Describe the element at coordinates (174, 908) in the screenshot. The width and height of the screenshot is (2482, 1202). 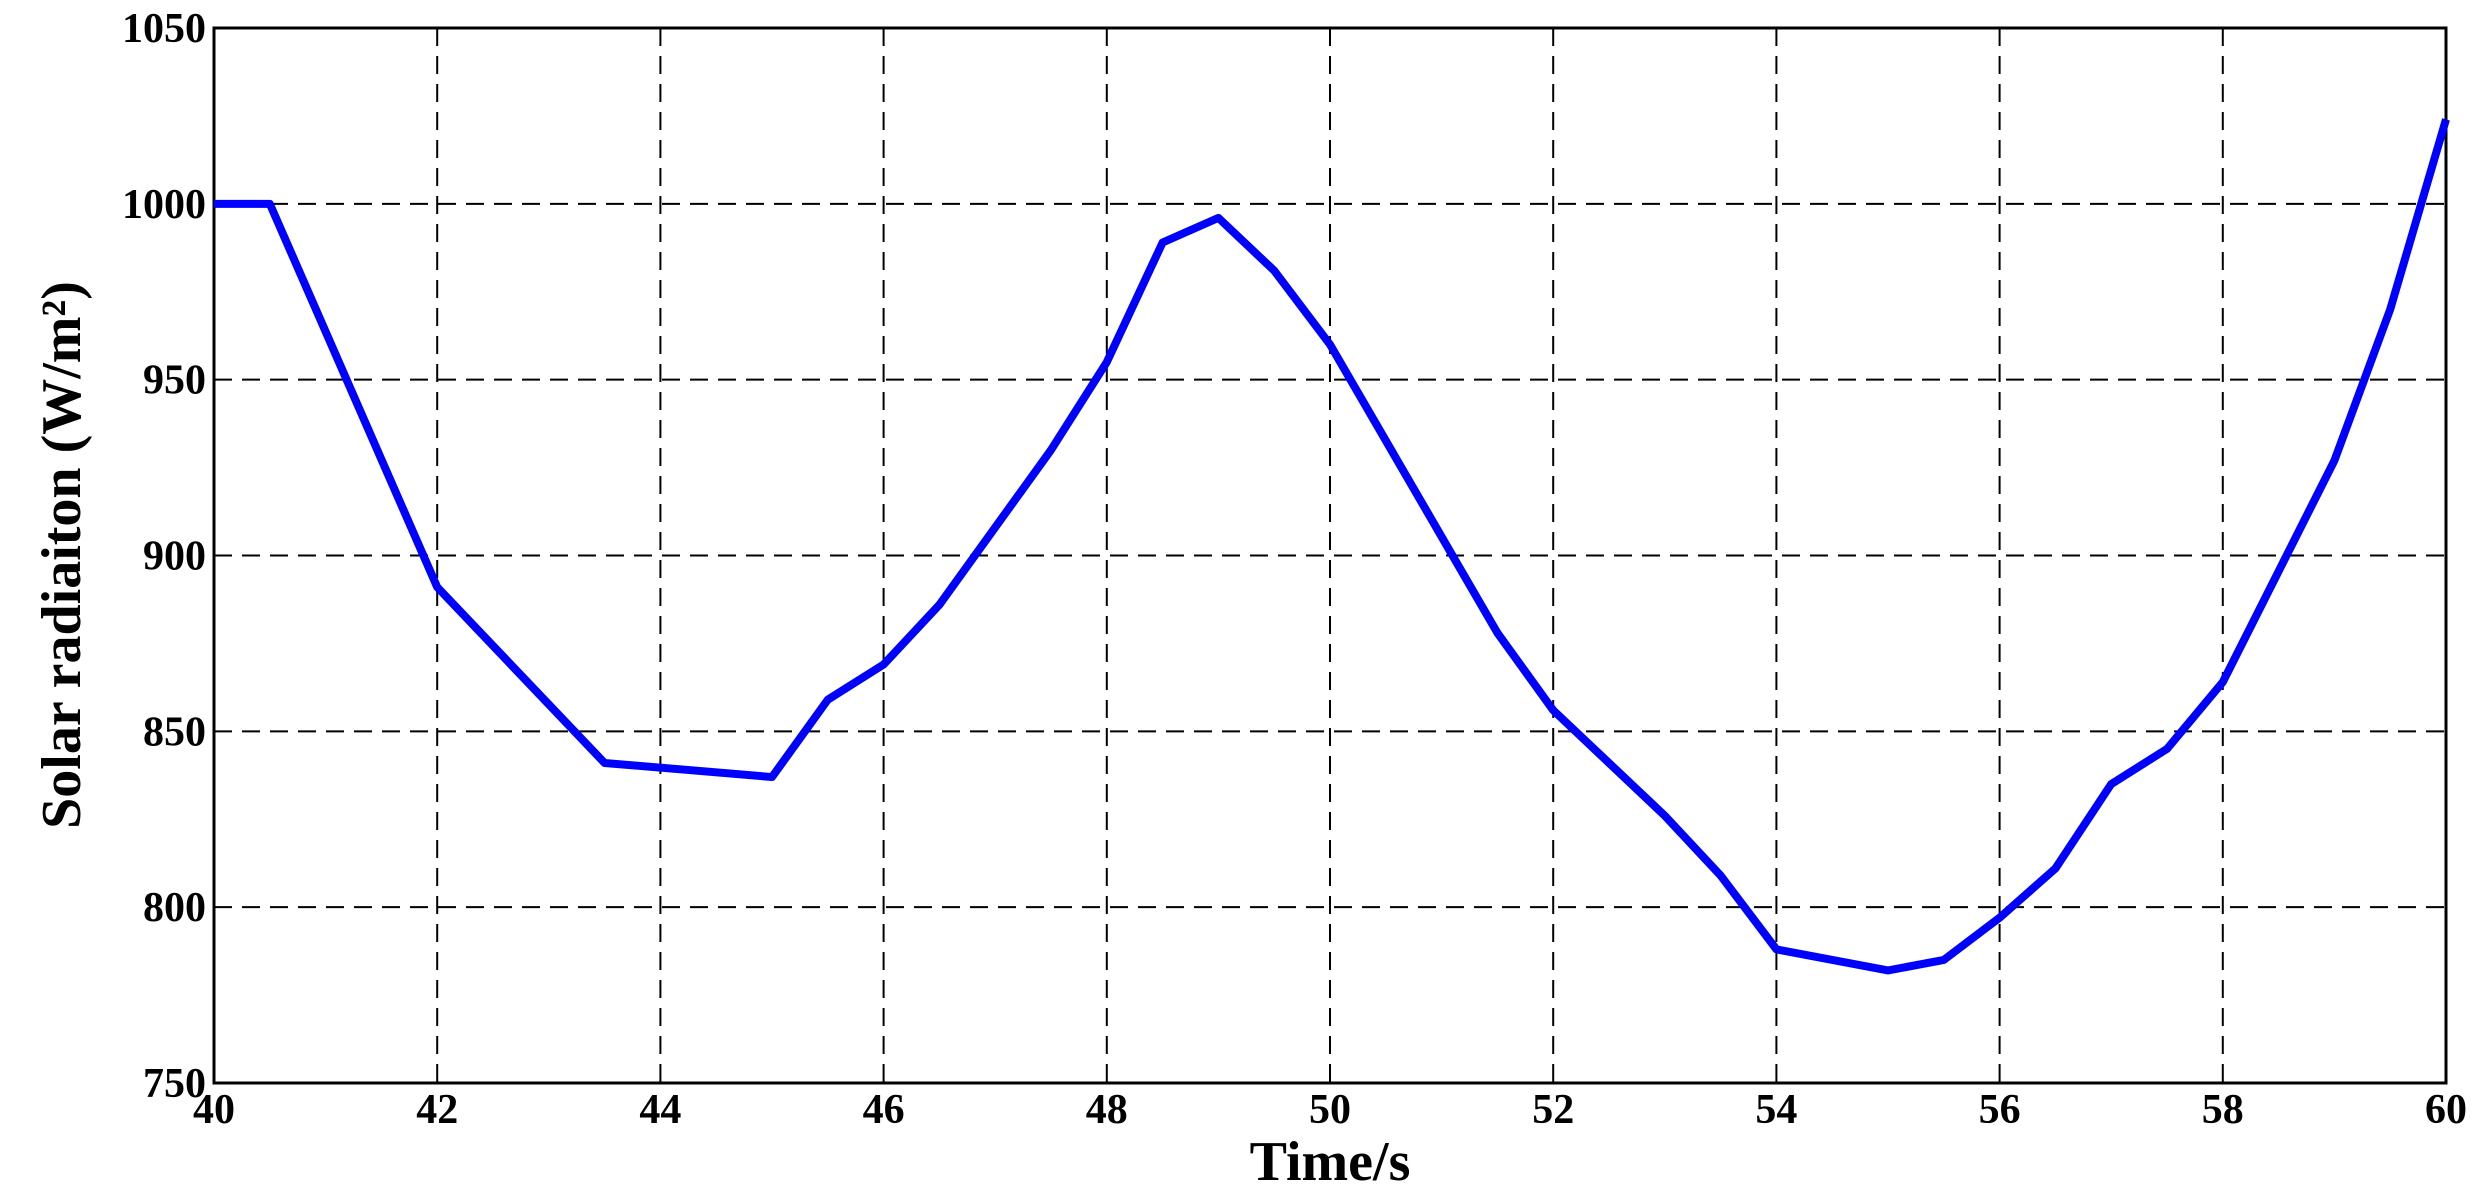
I see `y-tick-label: 800` at that location.